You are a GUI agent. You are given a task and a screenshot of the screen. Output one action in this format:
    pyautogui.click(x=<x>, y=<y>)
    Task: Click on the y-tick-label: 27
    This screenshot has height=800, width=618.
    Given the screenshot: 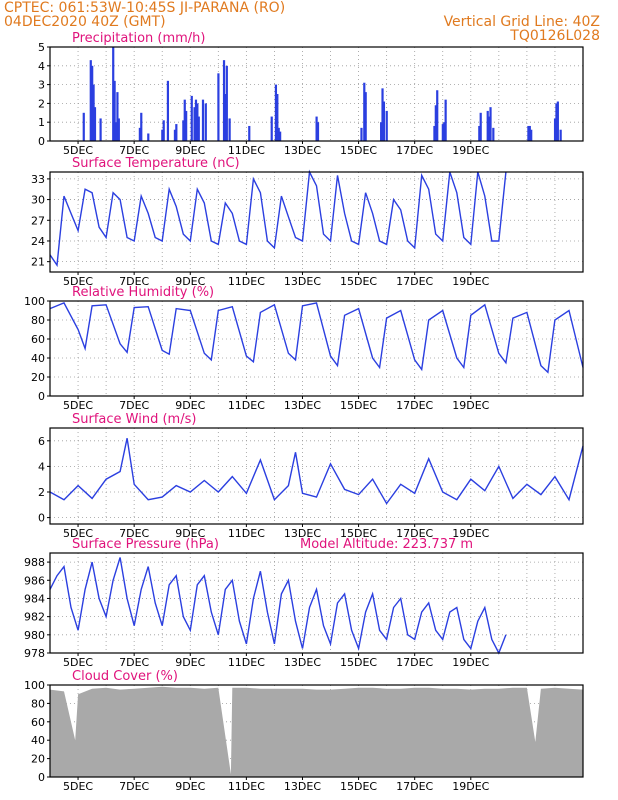 What is the action you would take?
    pyautogui.click(x=38, y=220)
    